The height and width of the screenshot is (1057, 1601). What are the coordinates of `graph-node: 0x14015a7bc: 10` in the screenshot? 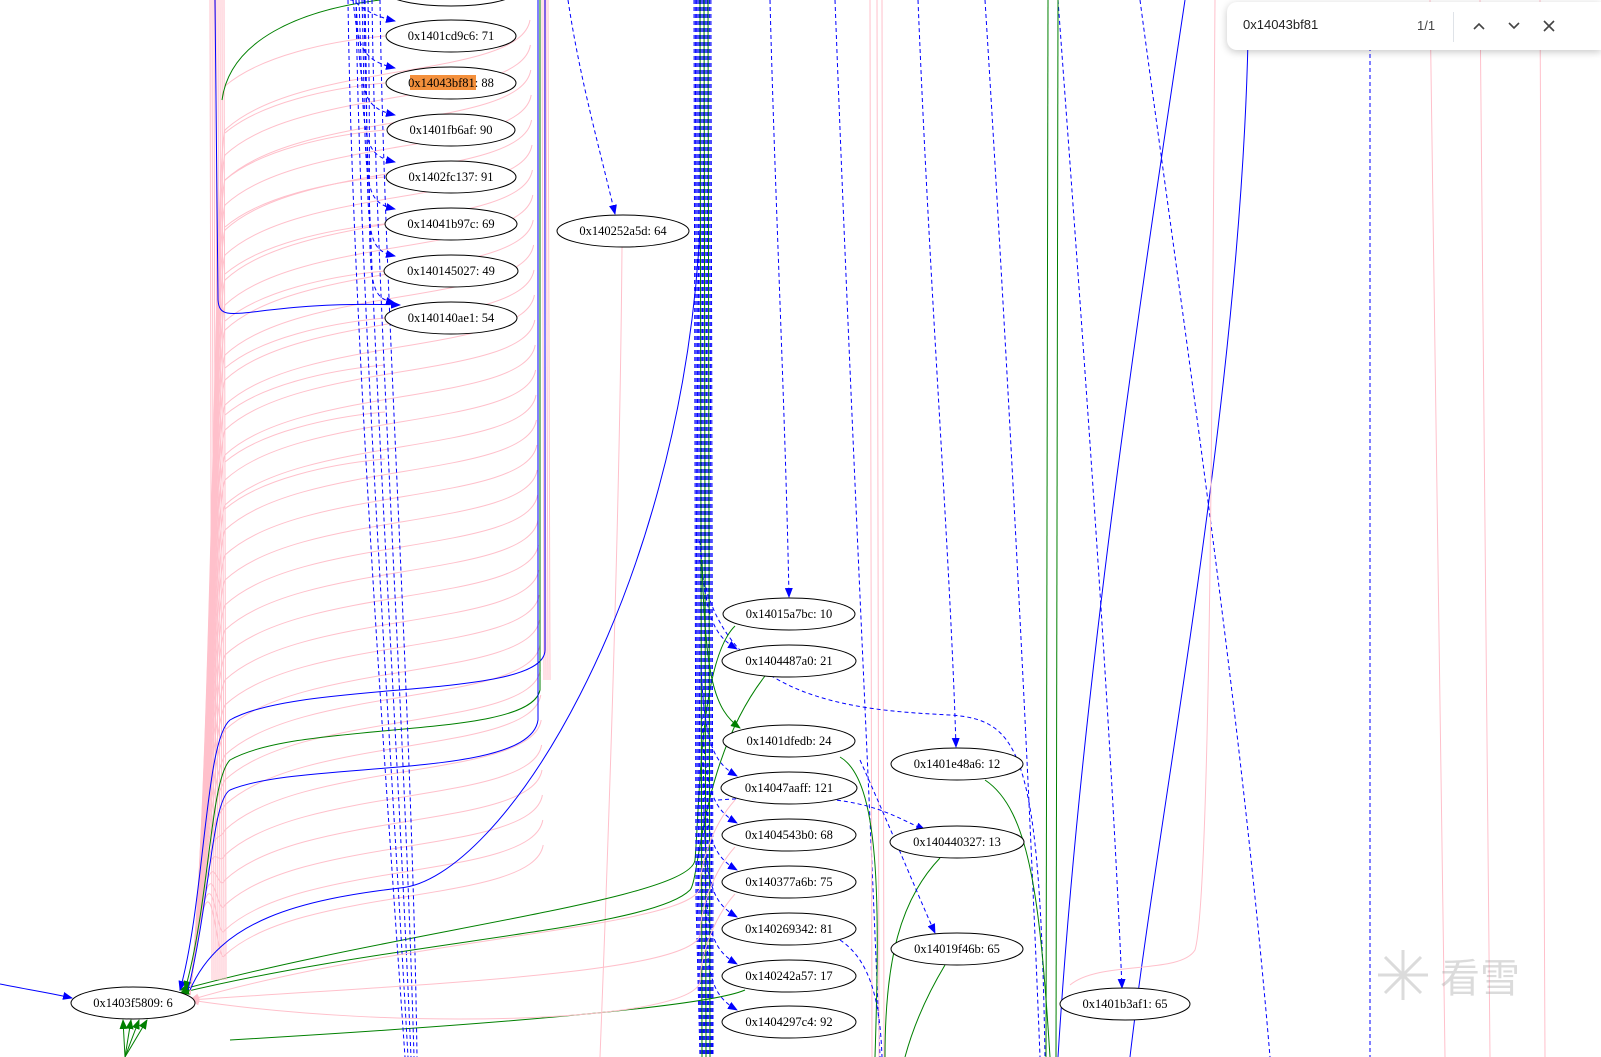 It's located at (789, 614).